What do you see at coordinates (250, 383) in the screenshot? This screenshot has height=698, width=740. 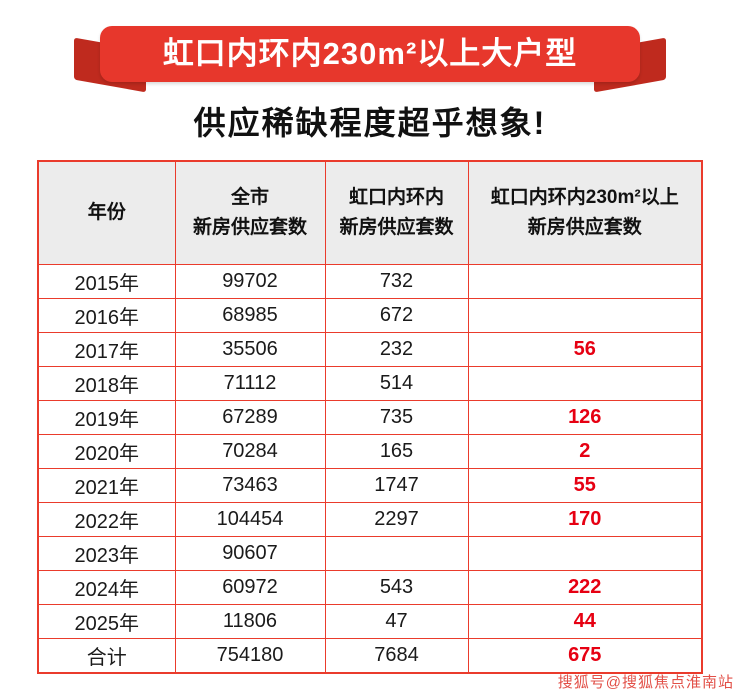 I see `cell-citywide: 71112` at bounding box center [250, 383].